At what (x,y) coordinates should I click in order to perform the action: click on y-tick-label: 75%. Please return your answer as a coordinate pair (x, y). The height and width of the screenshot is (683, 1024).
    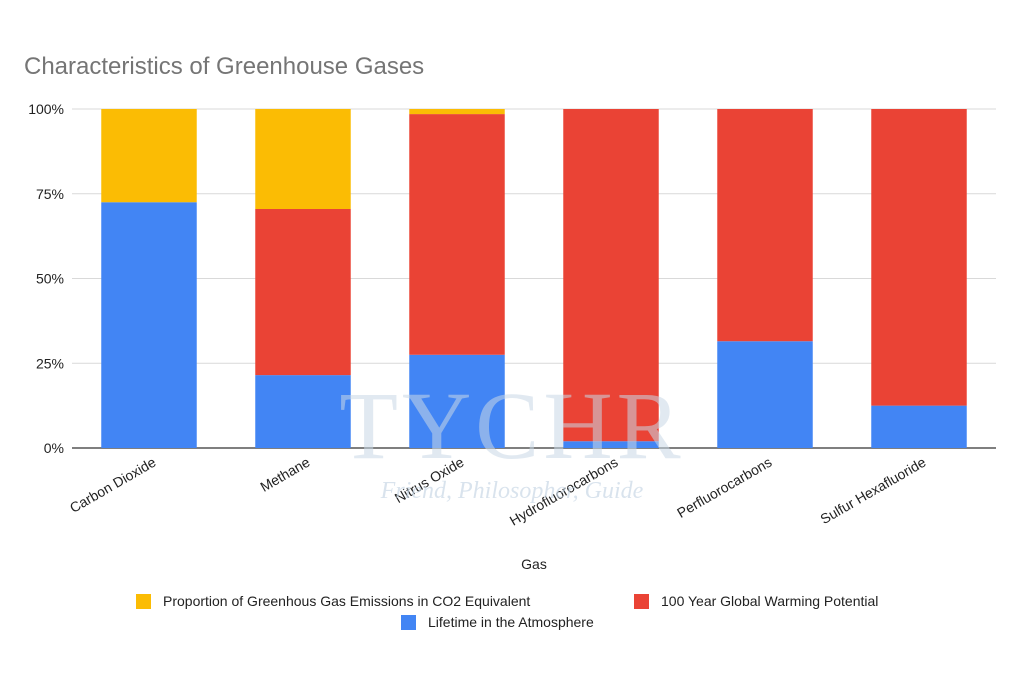
    Looking at the image, I should click on (50, 194).